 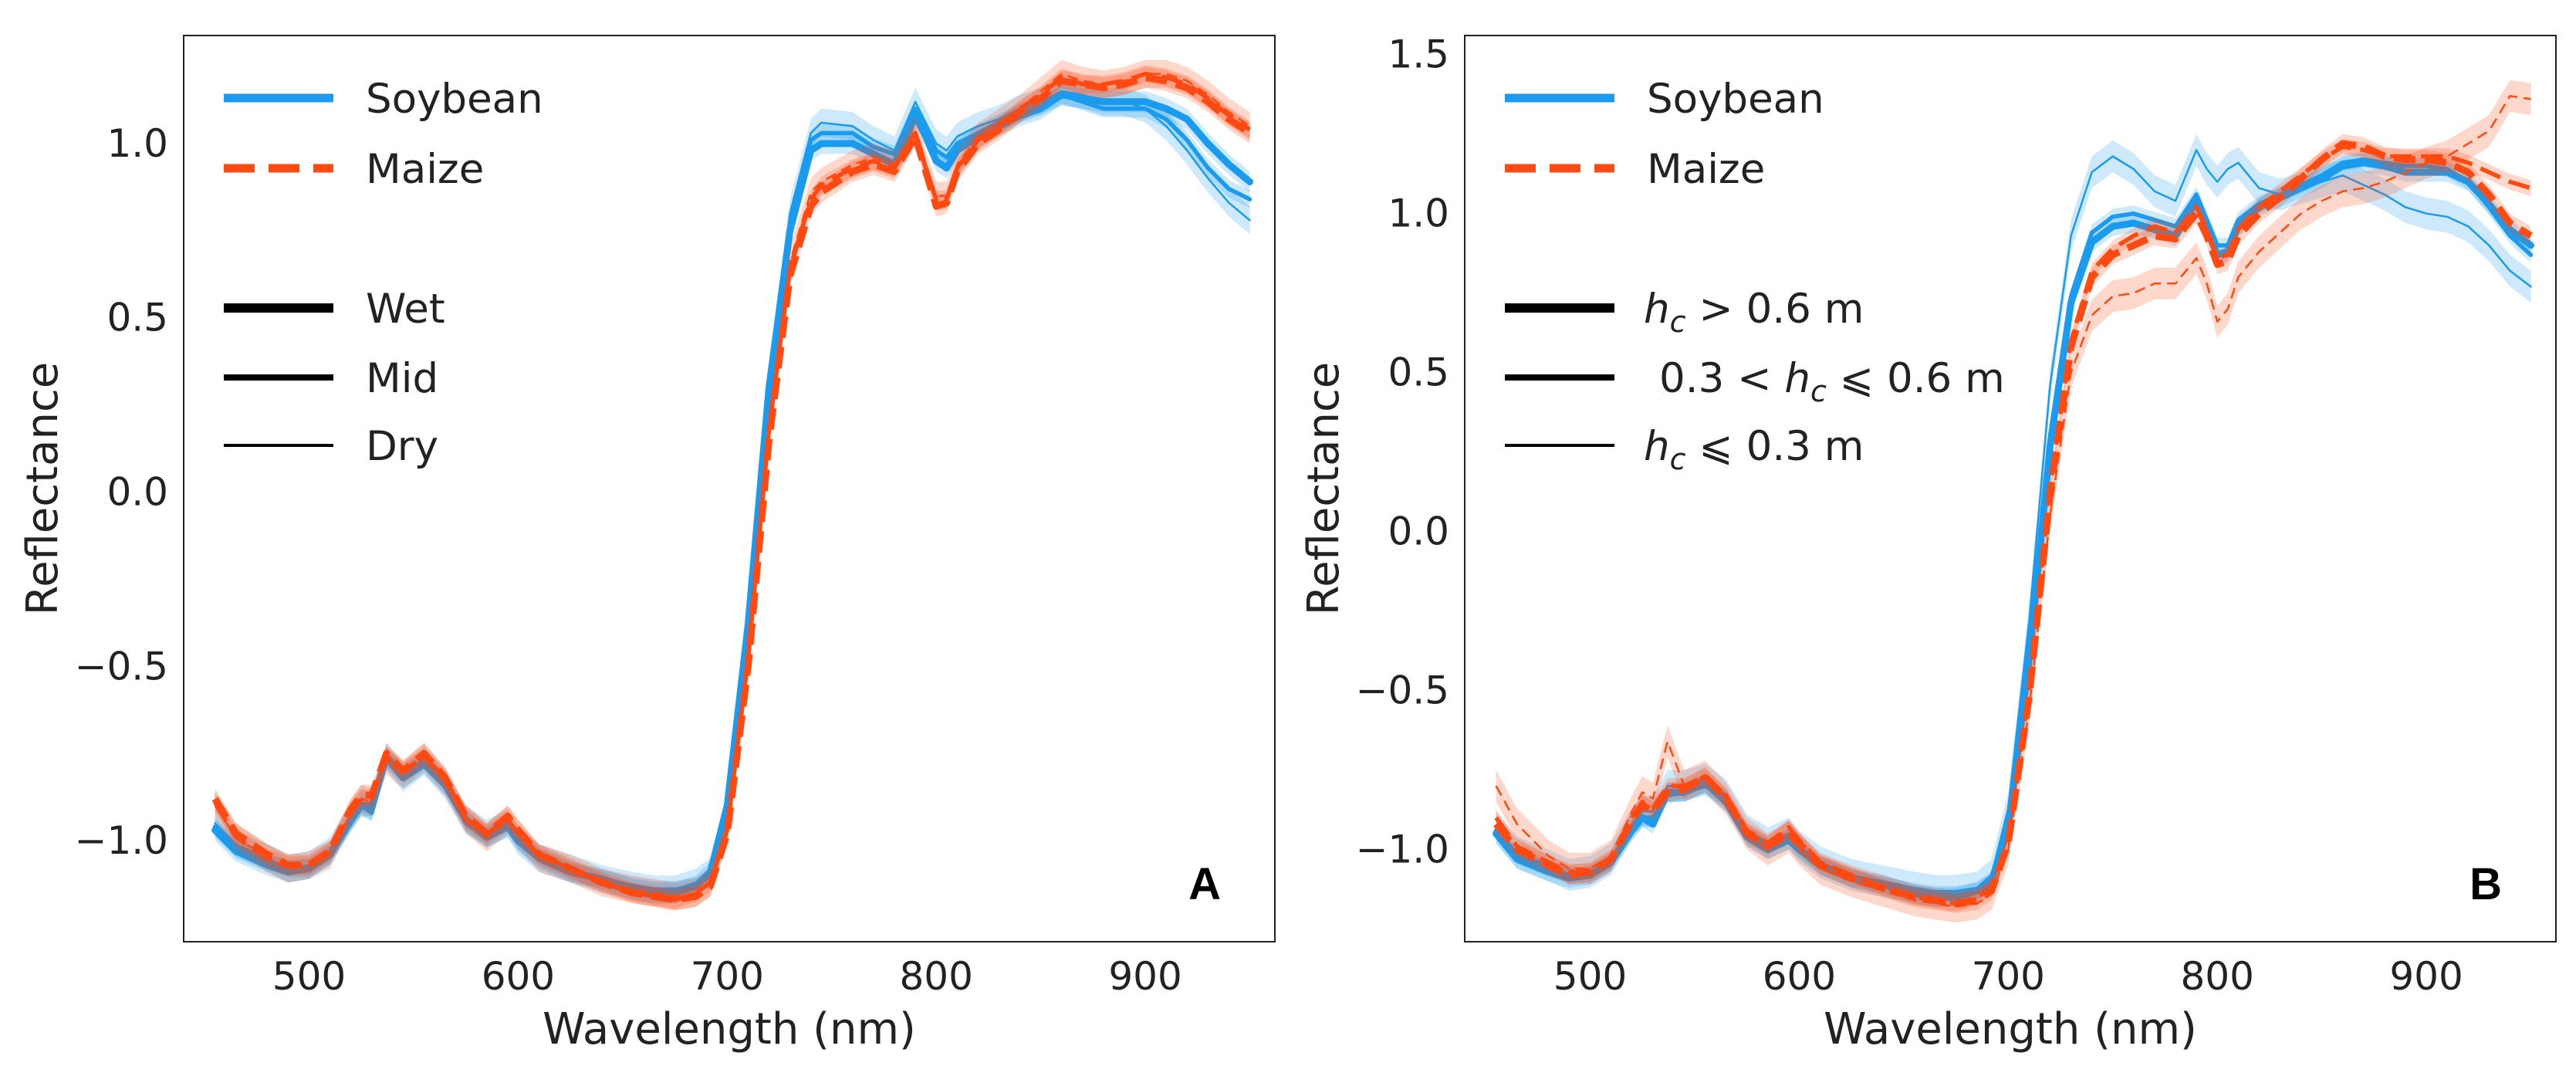 What do you see at coordinates (1204, 884) in the screenshot?
I see `panel-label: A` at bounding box center [1204, 884].